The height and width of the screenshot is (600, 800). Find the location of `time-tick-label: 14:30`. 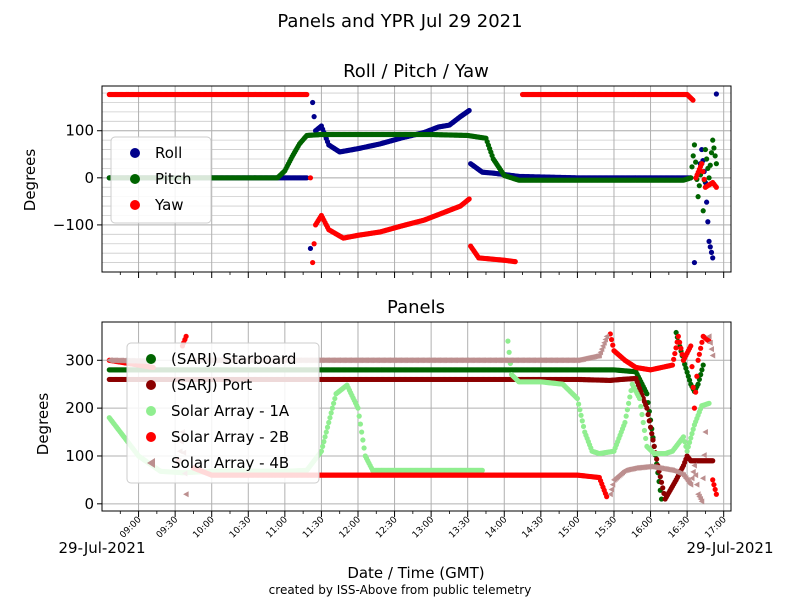

time-tick-label: 14:30 is located at coordinates (534, 528).